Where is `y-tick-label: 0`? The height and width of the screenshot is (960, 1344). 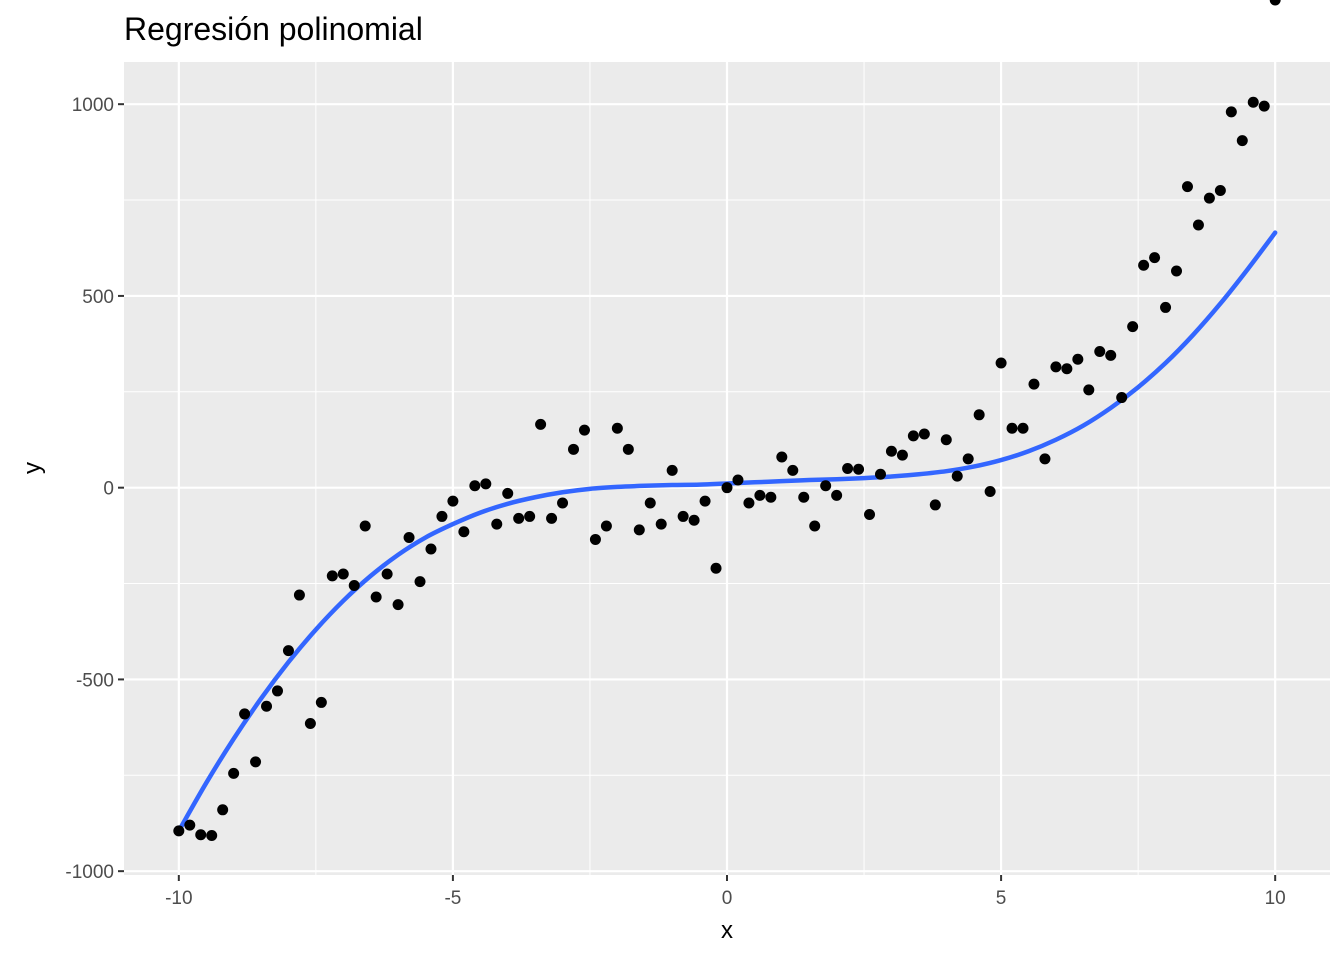 y-tick-label: 0 is located at coordinates (108, 489).